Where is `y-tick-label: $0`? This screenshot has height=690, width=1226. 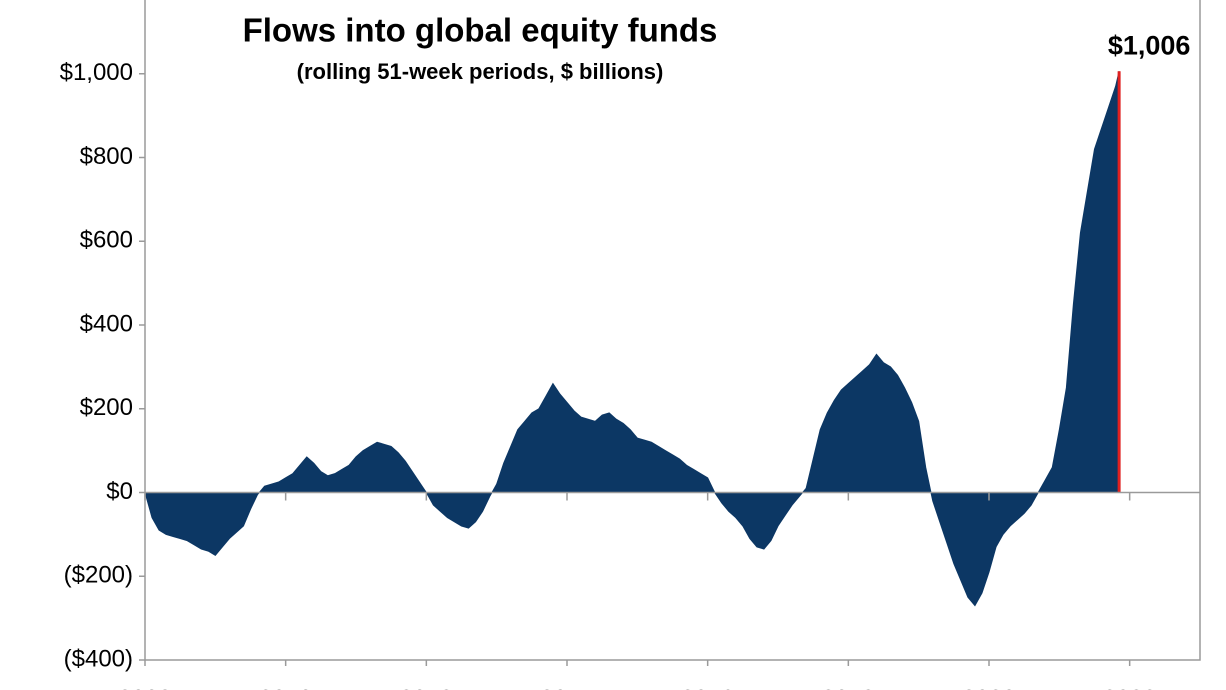
y-tick-label: $0 is located at coordinates (119, 491).